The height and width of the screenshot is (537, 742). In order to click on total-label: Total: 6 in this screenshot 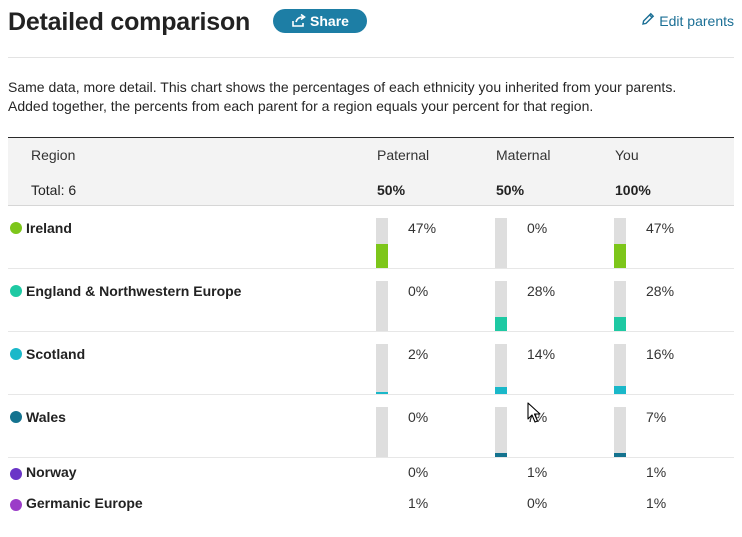, I will do `click(54, 190)`.